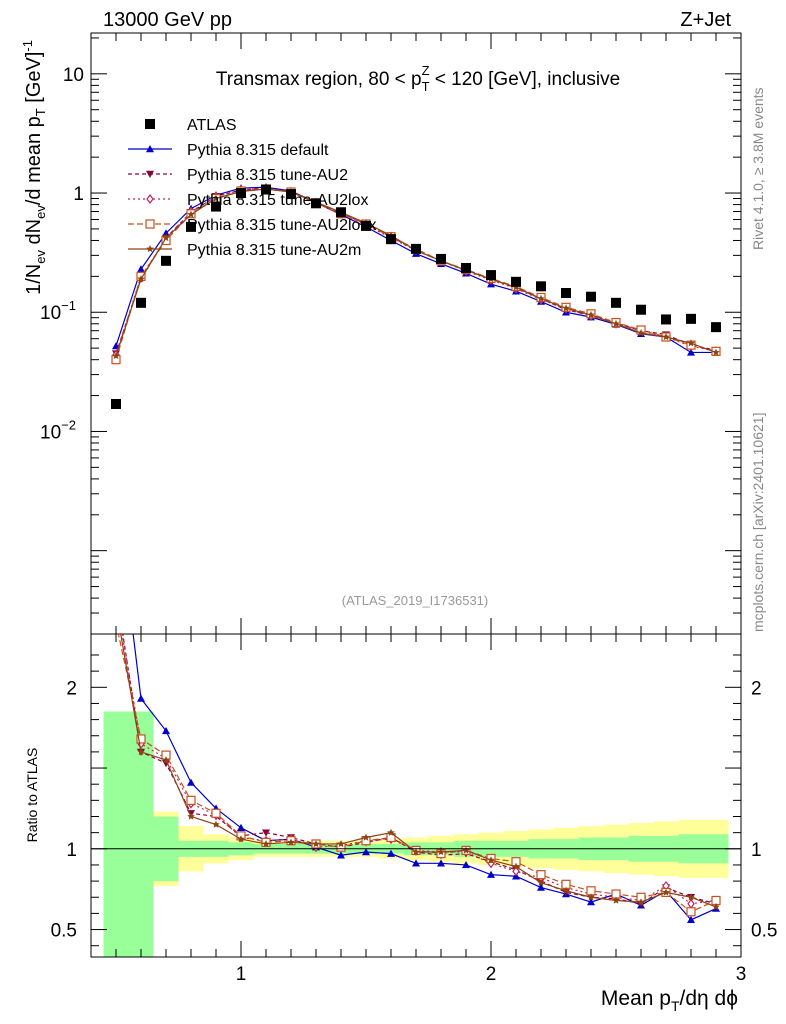 The image size is (786, 1024). I want to click on ylabel-a: 1/N, so click(34, 279).